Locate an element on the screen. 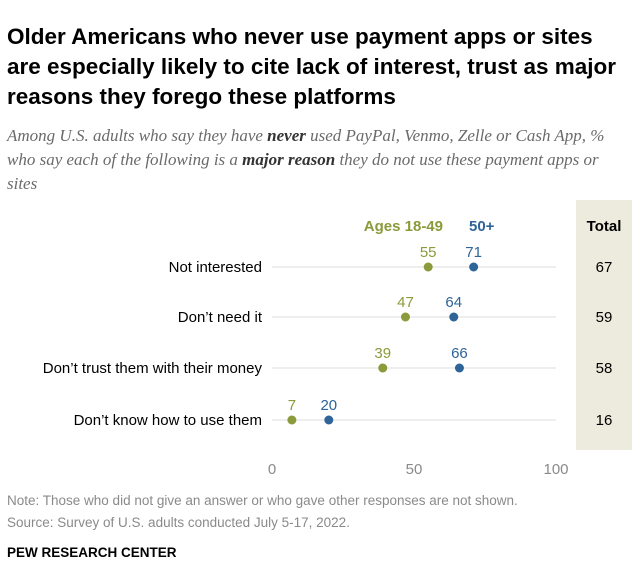  total-value: 16 is located at coordinates (604, 420).